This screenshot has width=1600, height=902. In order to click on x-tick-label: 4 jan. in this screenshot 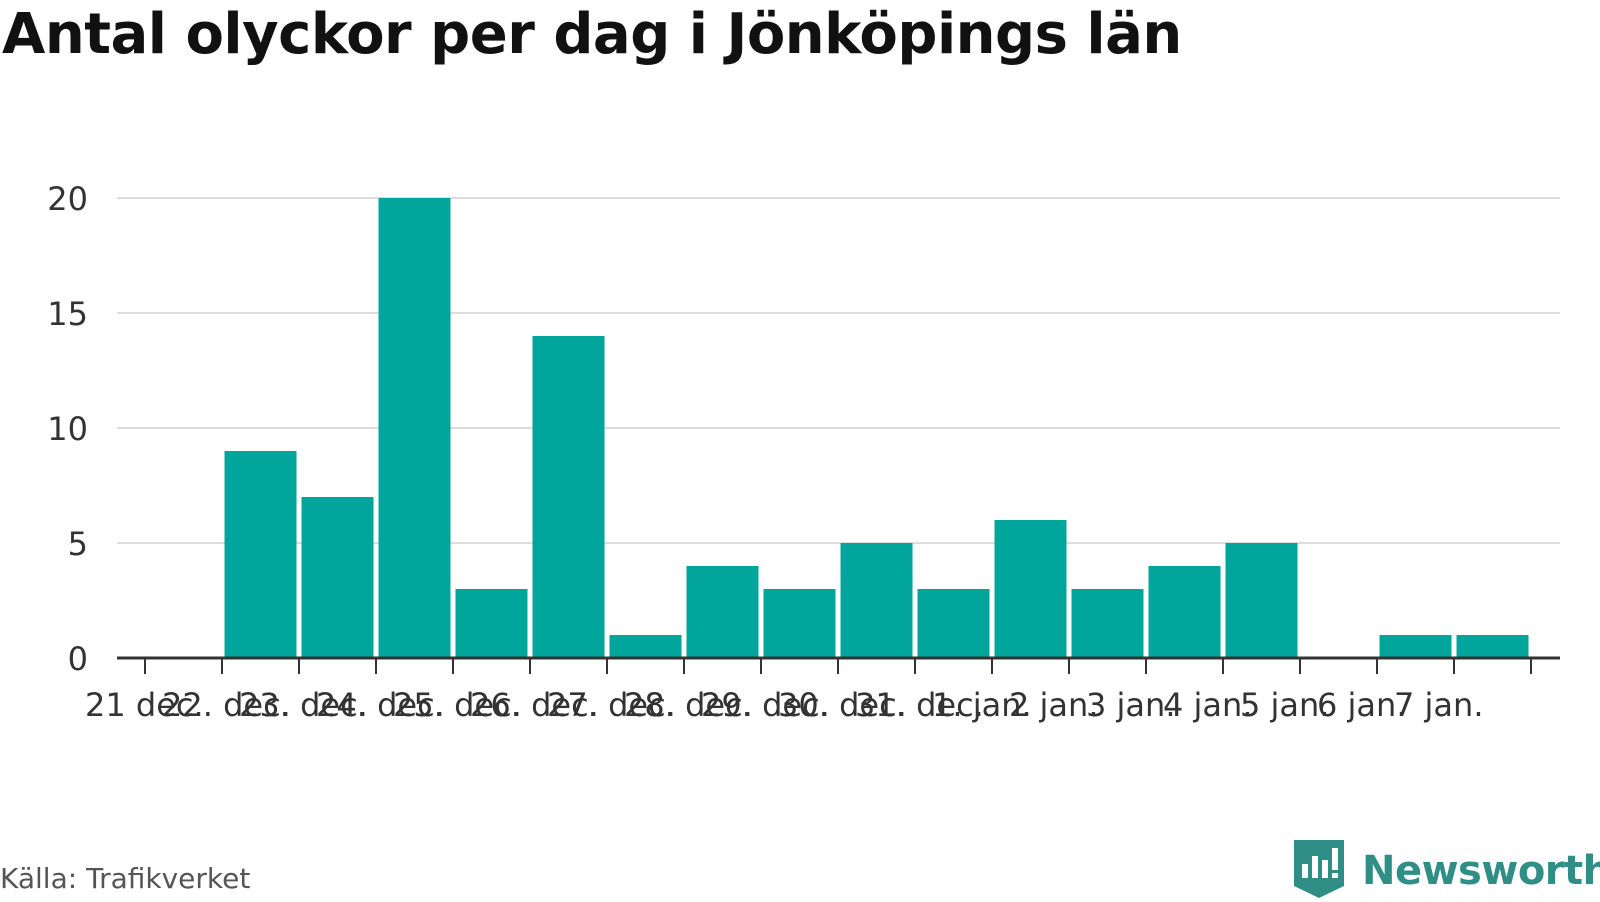, I will do `click(1207, 705)`.